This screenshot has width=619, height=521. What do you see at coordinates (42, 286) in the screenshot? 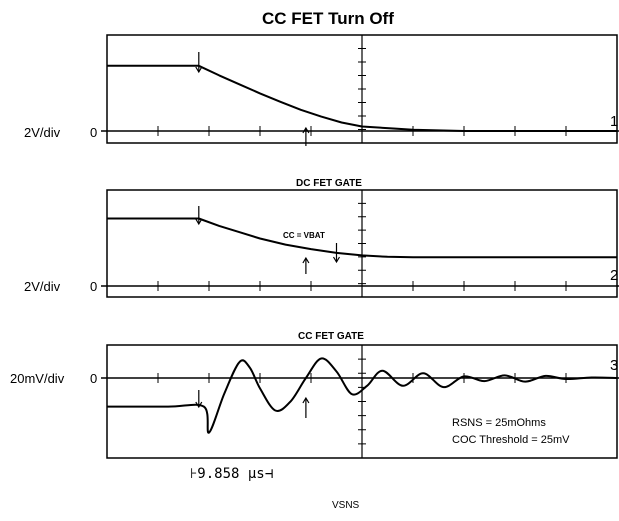
I see `panel-2-scale-label: 2V/div` at bounding box center [42, 286].